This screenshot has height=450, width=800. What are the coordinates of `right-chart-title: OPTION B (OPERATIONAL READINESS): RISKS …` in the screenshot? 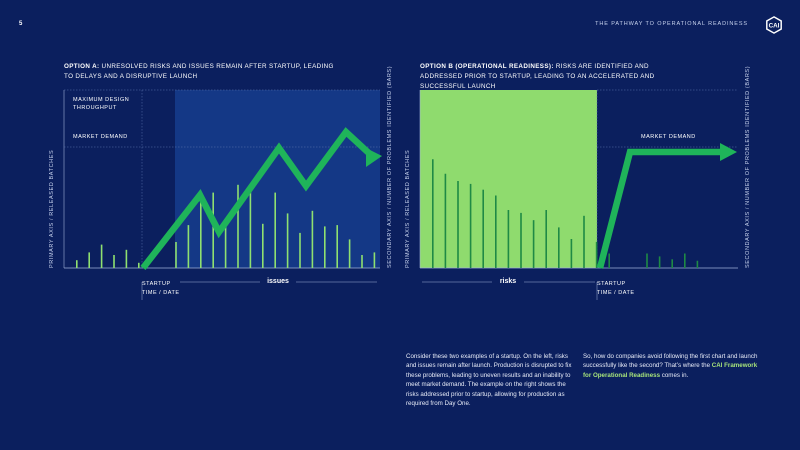 It's located at (550, 77).